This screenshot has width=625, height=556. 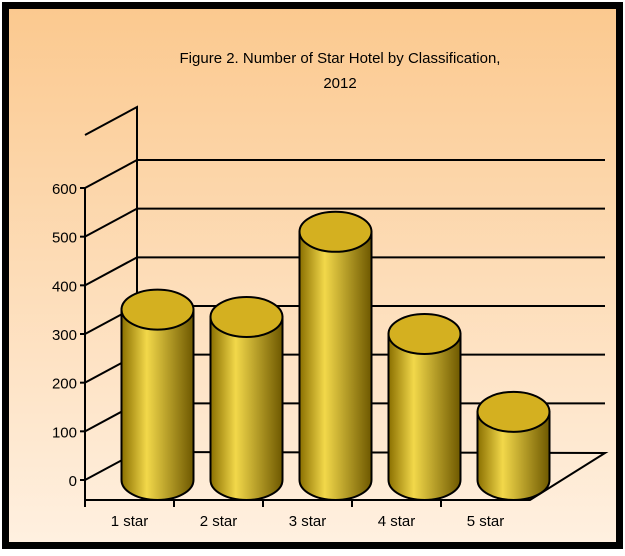 I want to click on y-tick-label: 400, so click(x=64, y=286).